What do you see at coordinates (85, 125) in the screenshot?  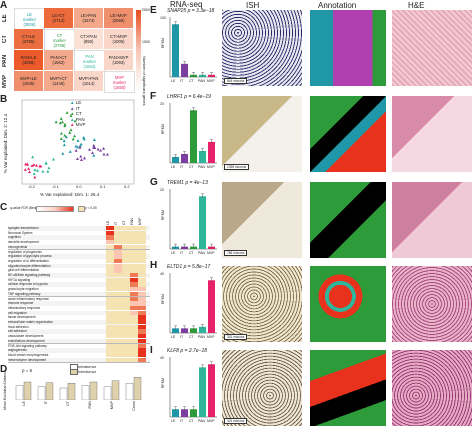 I see `pca-legend-item: ▲ MVP` at bounding box center [85, 125].